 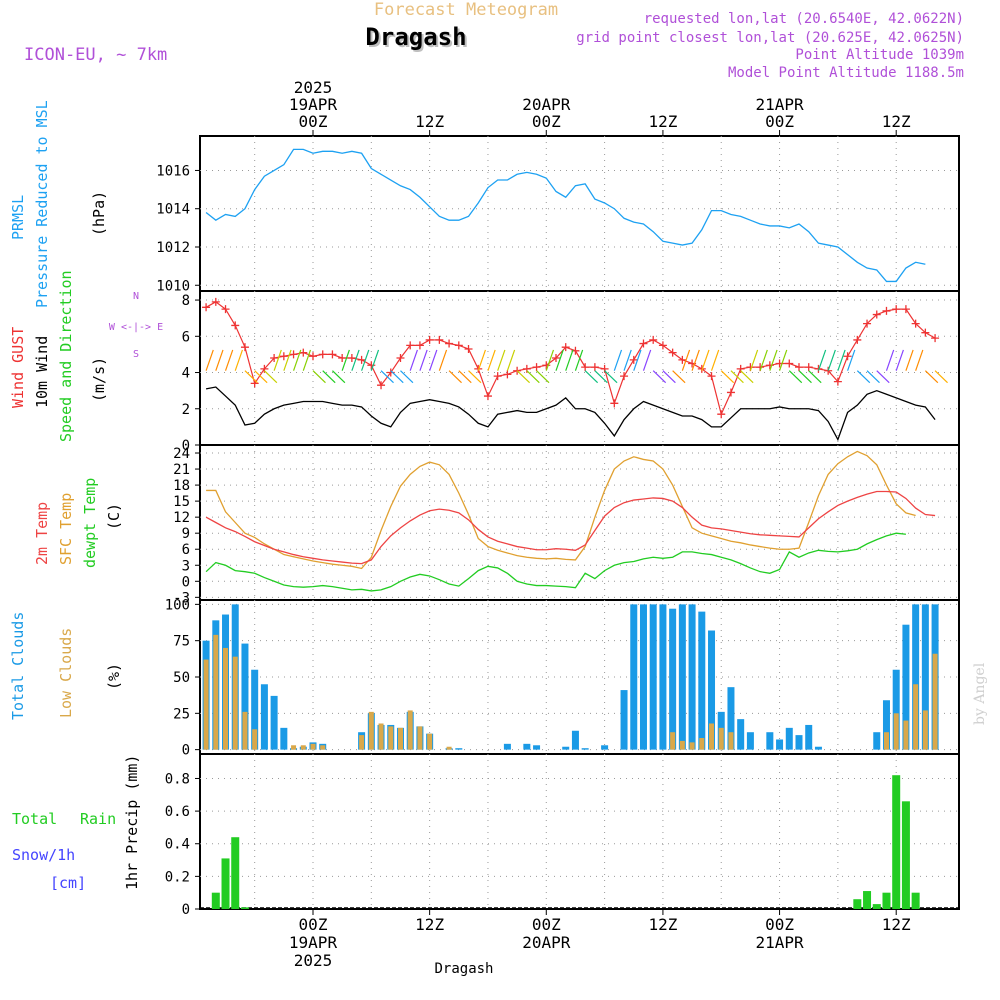 What do you see at coordinates (66, 529) in the screenshot?
I see `temp-label-sfc: SFC Temp` at bounding box center [66, 529].